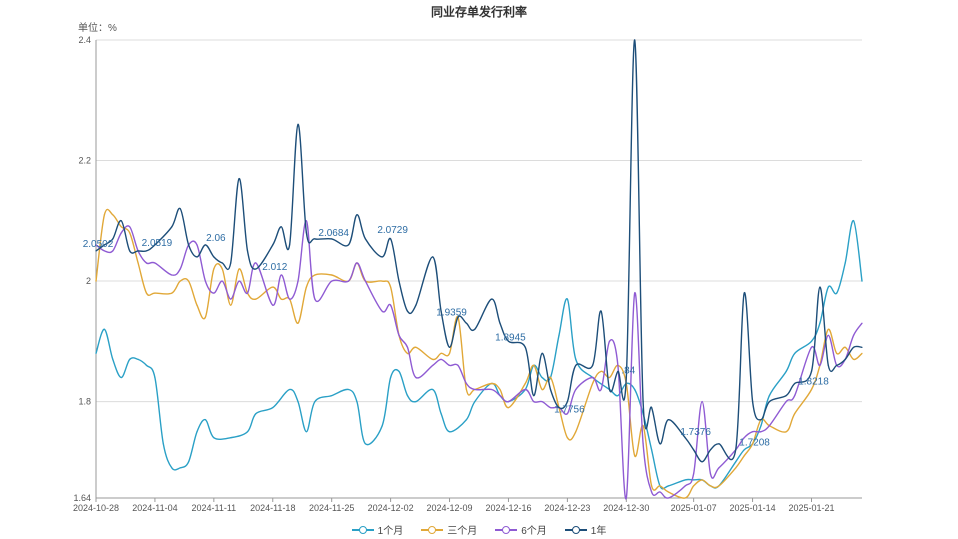  What do you see at coordinates (521, 529) in the screenshot?
I see `legend-item-3: 6个月` at bounding box center [521, 529].